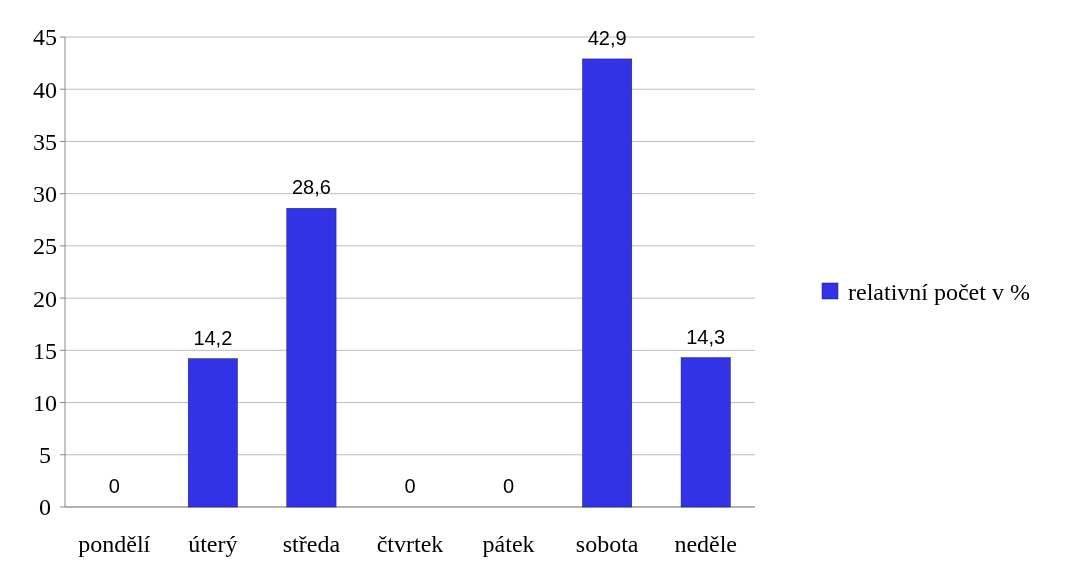 This screenshot has height=566, width=1075. Describe the element at coordinates (410, 544) in the screenshot. I see `x-tick-label: čtvrtek` at that location.